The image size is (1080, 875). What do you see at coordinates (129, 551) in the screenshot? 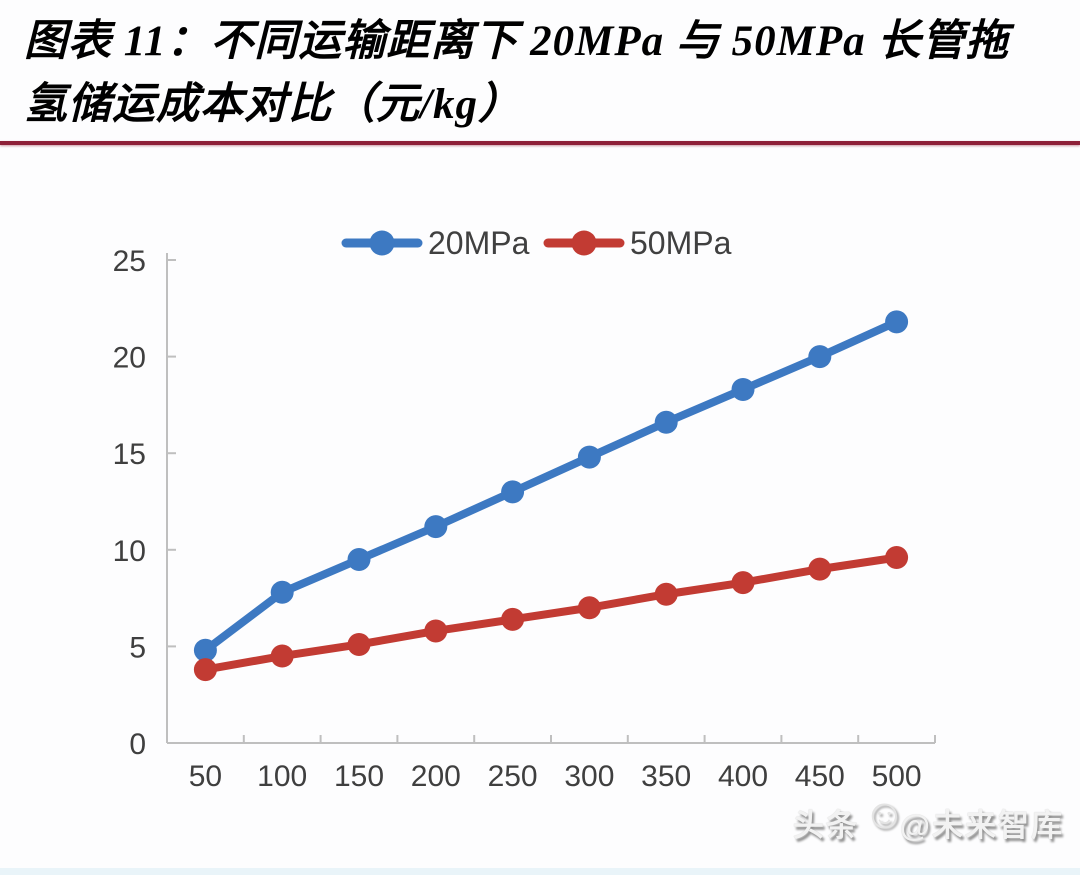
I see `y-tick-label: 10` at bounding box center [129, 551].